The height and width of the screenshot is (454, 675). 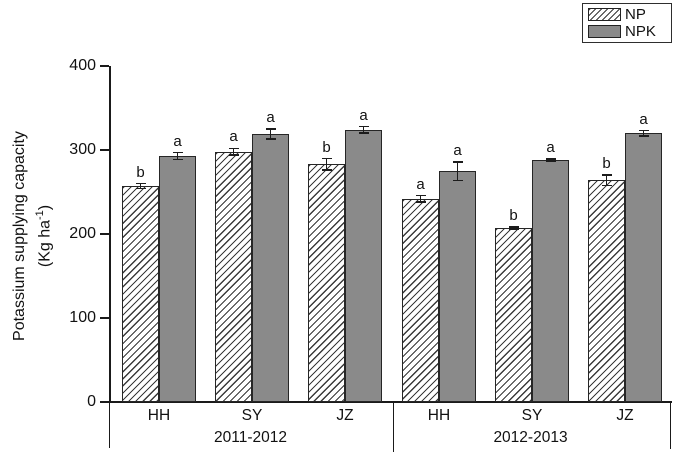 What do you see at coordinates (635, 15) in the screenshot?
I see `legend-label-np: NP` at bounding box center [635, 15].